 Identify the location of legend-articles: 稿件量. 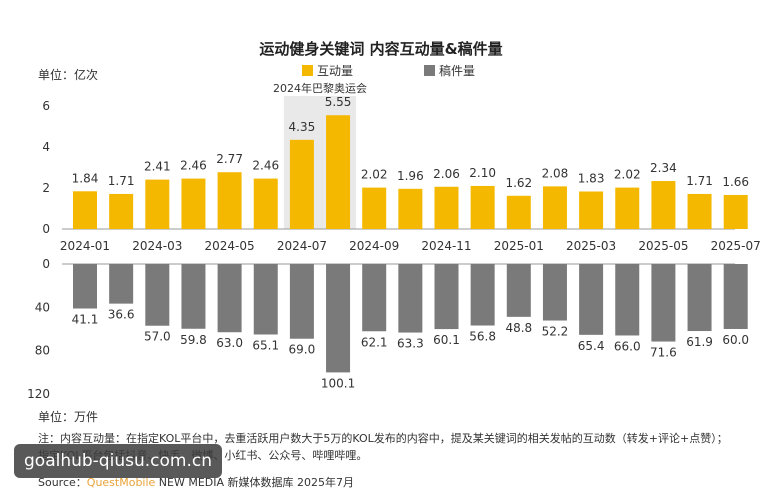
(449, 70).